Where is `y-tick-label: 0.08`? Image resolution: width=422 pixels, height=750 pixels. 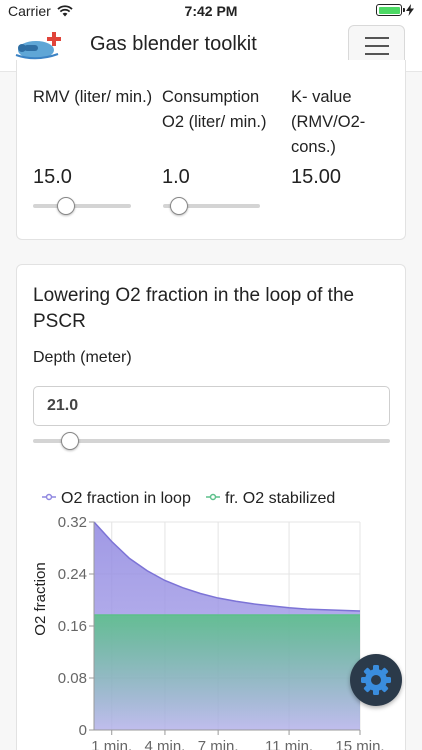
y-tick-label: 0.08 is located at coordinates (72, 678).